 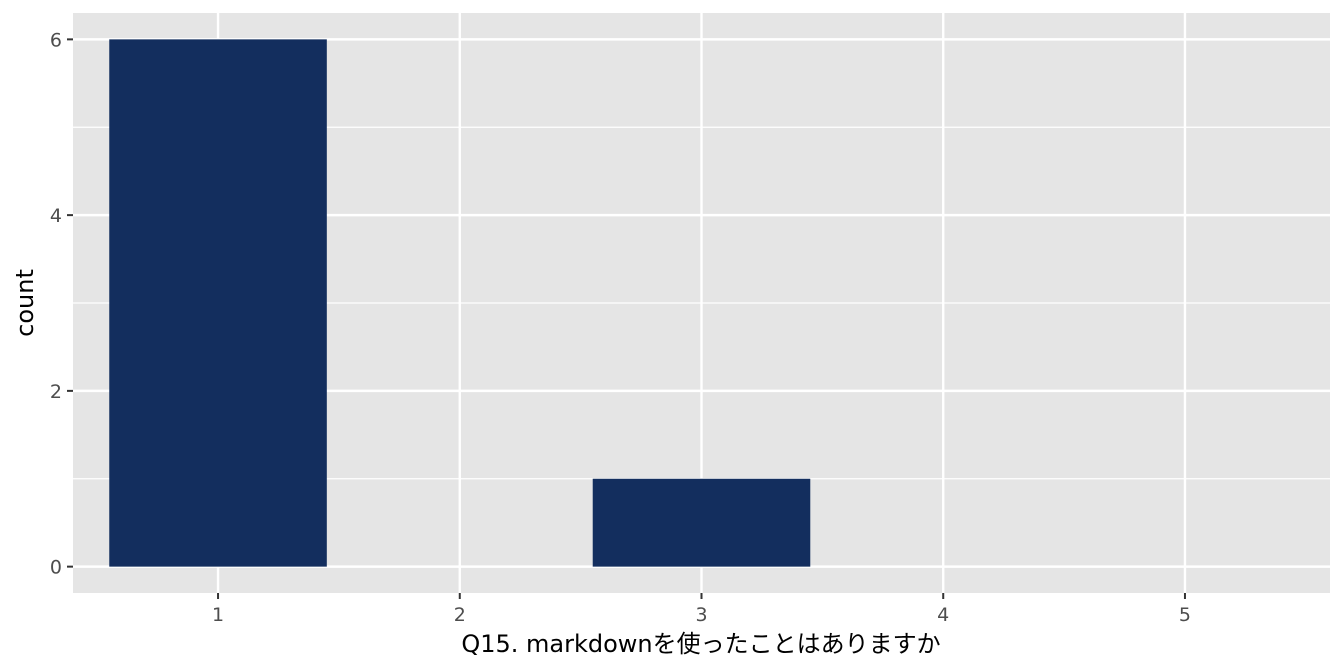 What do you see at coordinates (218, 615) in the screenshot?
I see `x-tick-label: 1` at bounding box center [218, 615].